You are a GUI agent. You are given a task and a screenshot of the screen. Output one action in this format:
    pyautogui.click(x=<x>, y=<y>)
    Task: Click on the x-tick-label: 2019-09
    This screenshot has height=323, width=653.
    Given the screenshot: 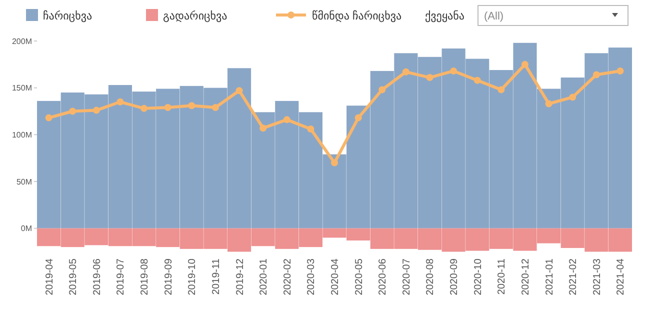 What is the action you would take?
    pyautogui.click(x=168, y=277)
    